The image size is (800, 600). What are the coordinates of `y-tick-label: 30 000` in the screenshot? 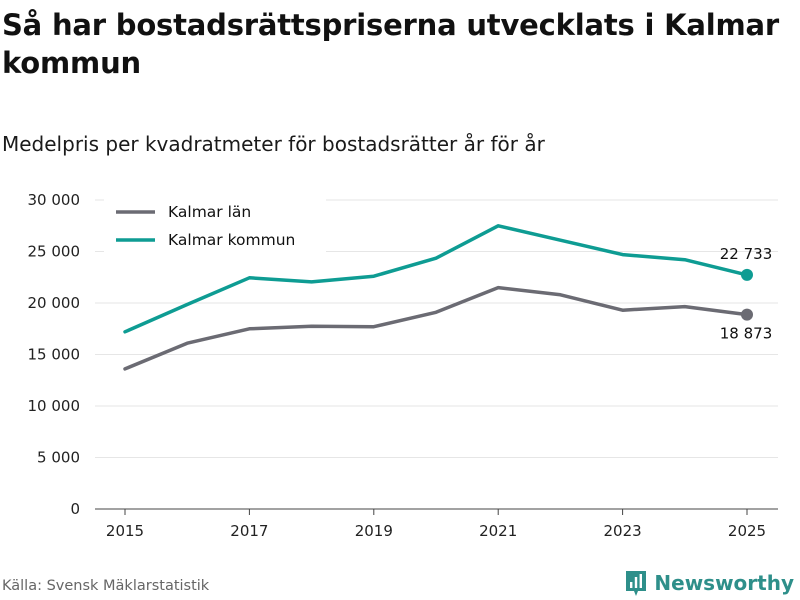 It's located at (54, 200).